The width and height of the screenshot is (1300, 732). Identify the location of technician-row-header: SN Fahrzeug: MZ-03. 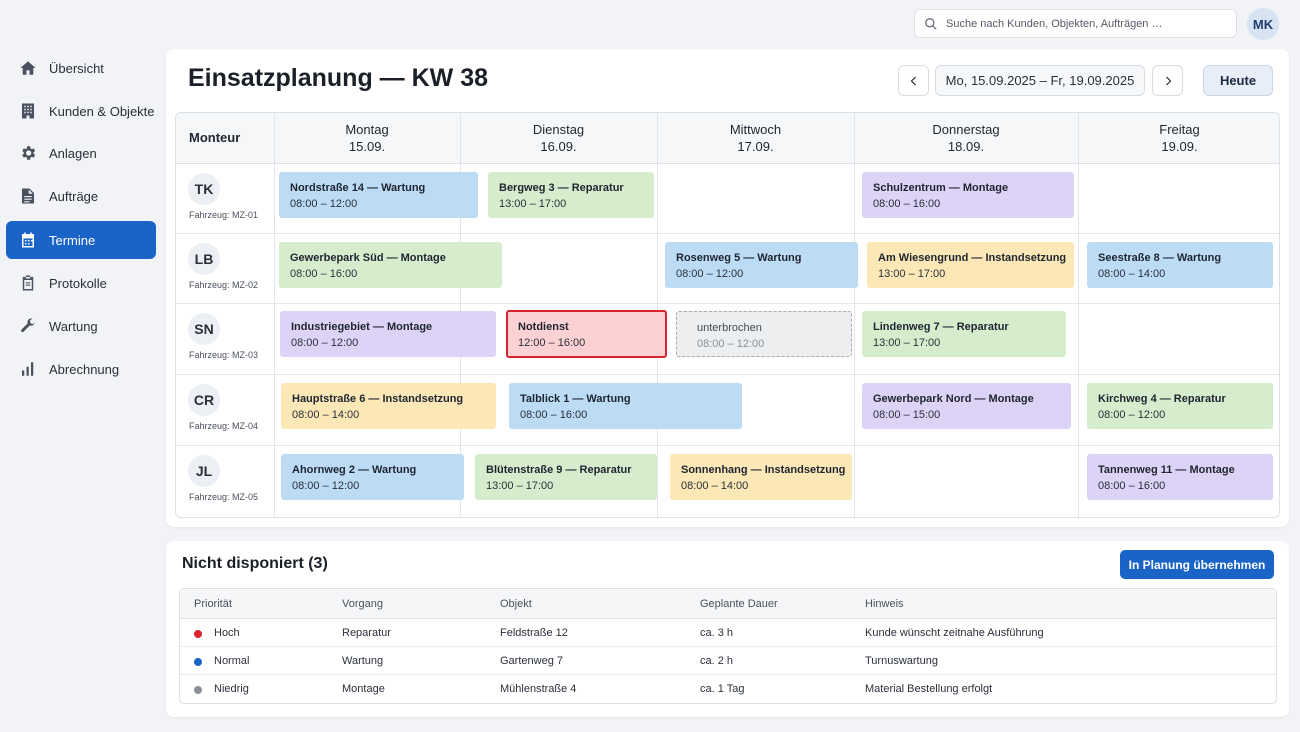
(225, 339).